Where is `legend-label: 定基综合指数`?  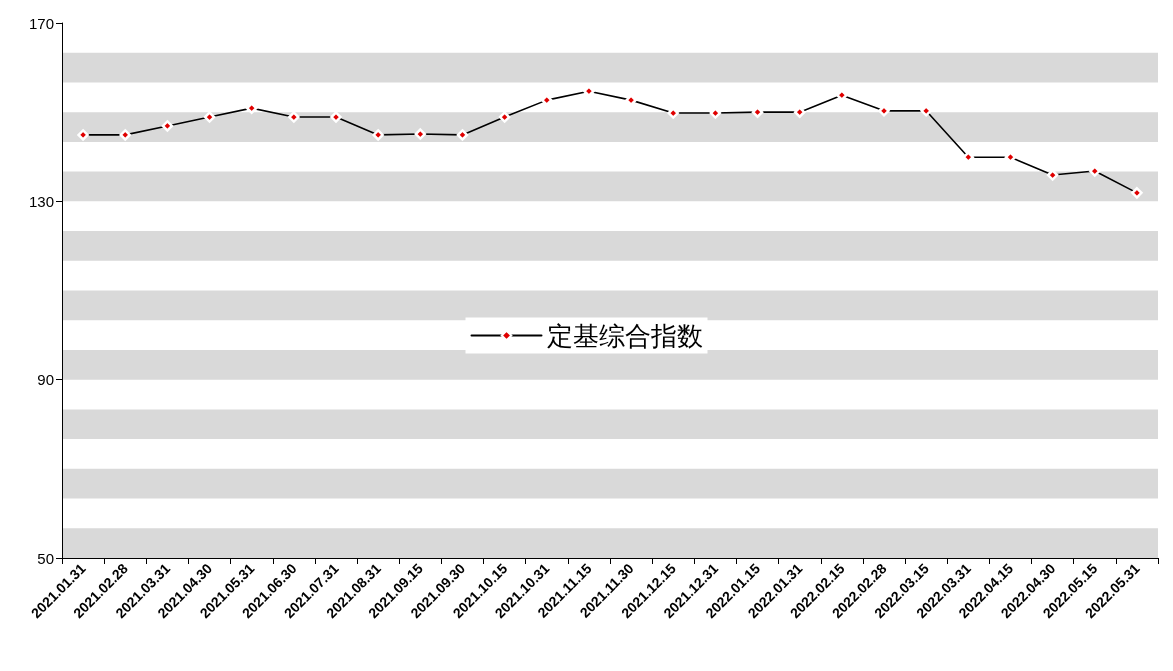 legend-label: 定基综合指数 is located at coordinates (624, 335).